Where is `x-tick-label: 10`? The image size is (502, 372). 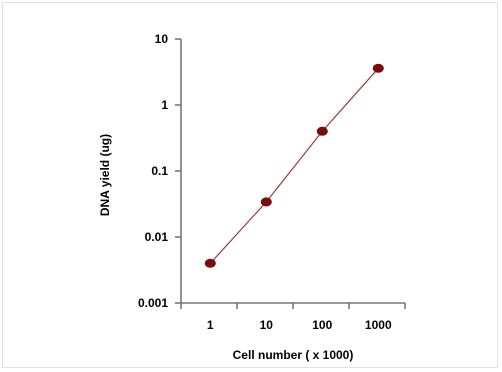 x-tick-label: 10 is located at coordinates (267, 325).